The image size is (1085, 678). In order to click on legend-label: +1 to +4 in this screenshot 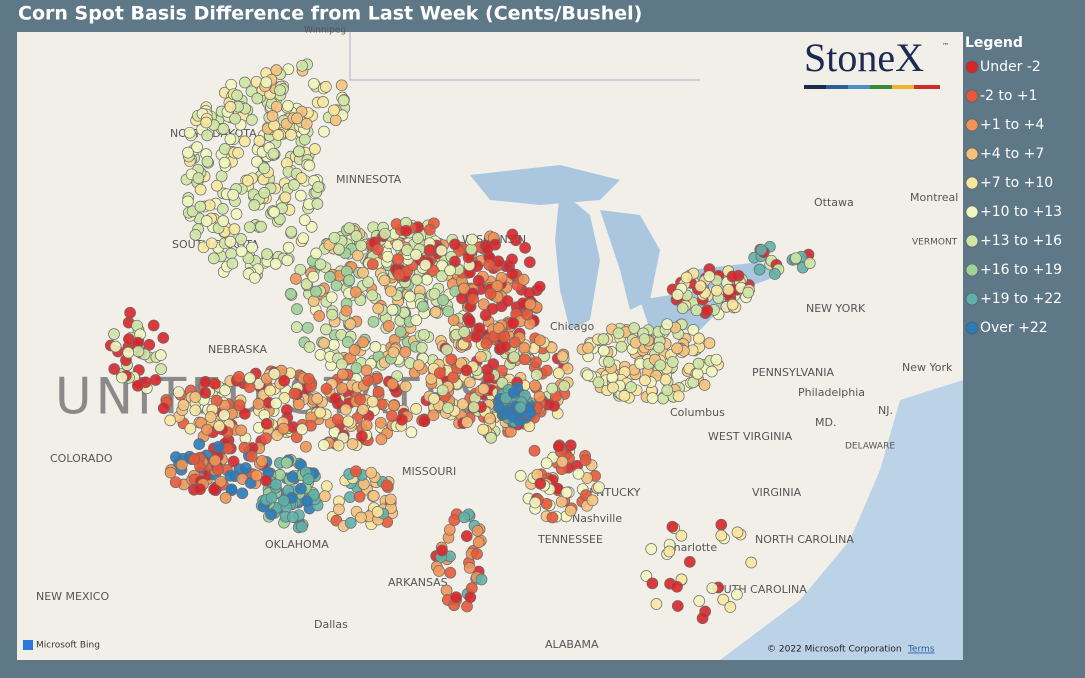, I will do `click(1012, 125)`.